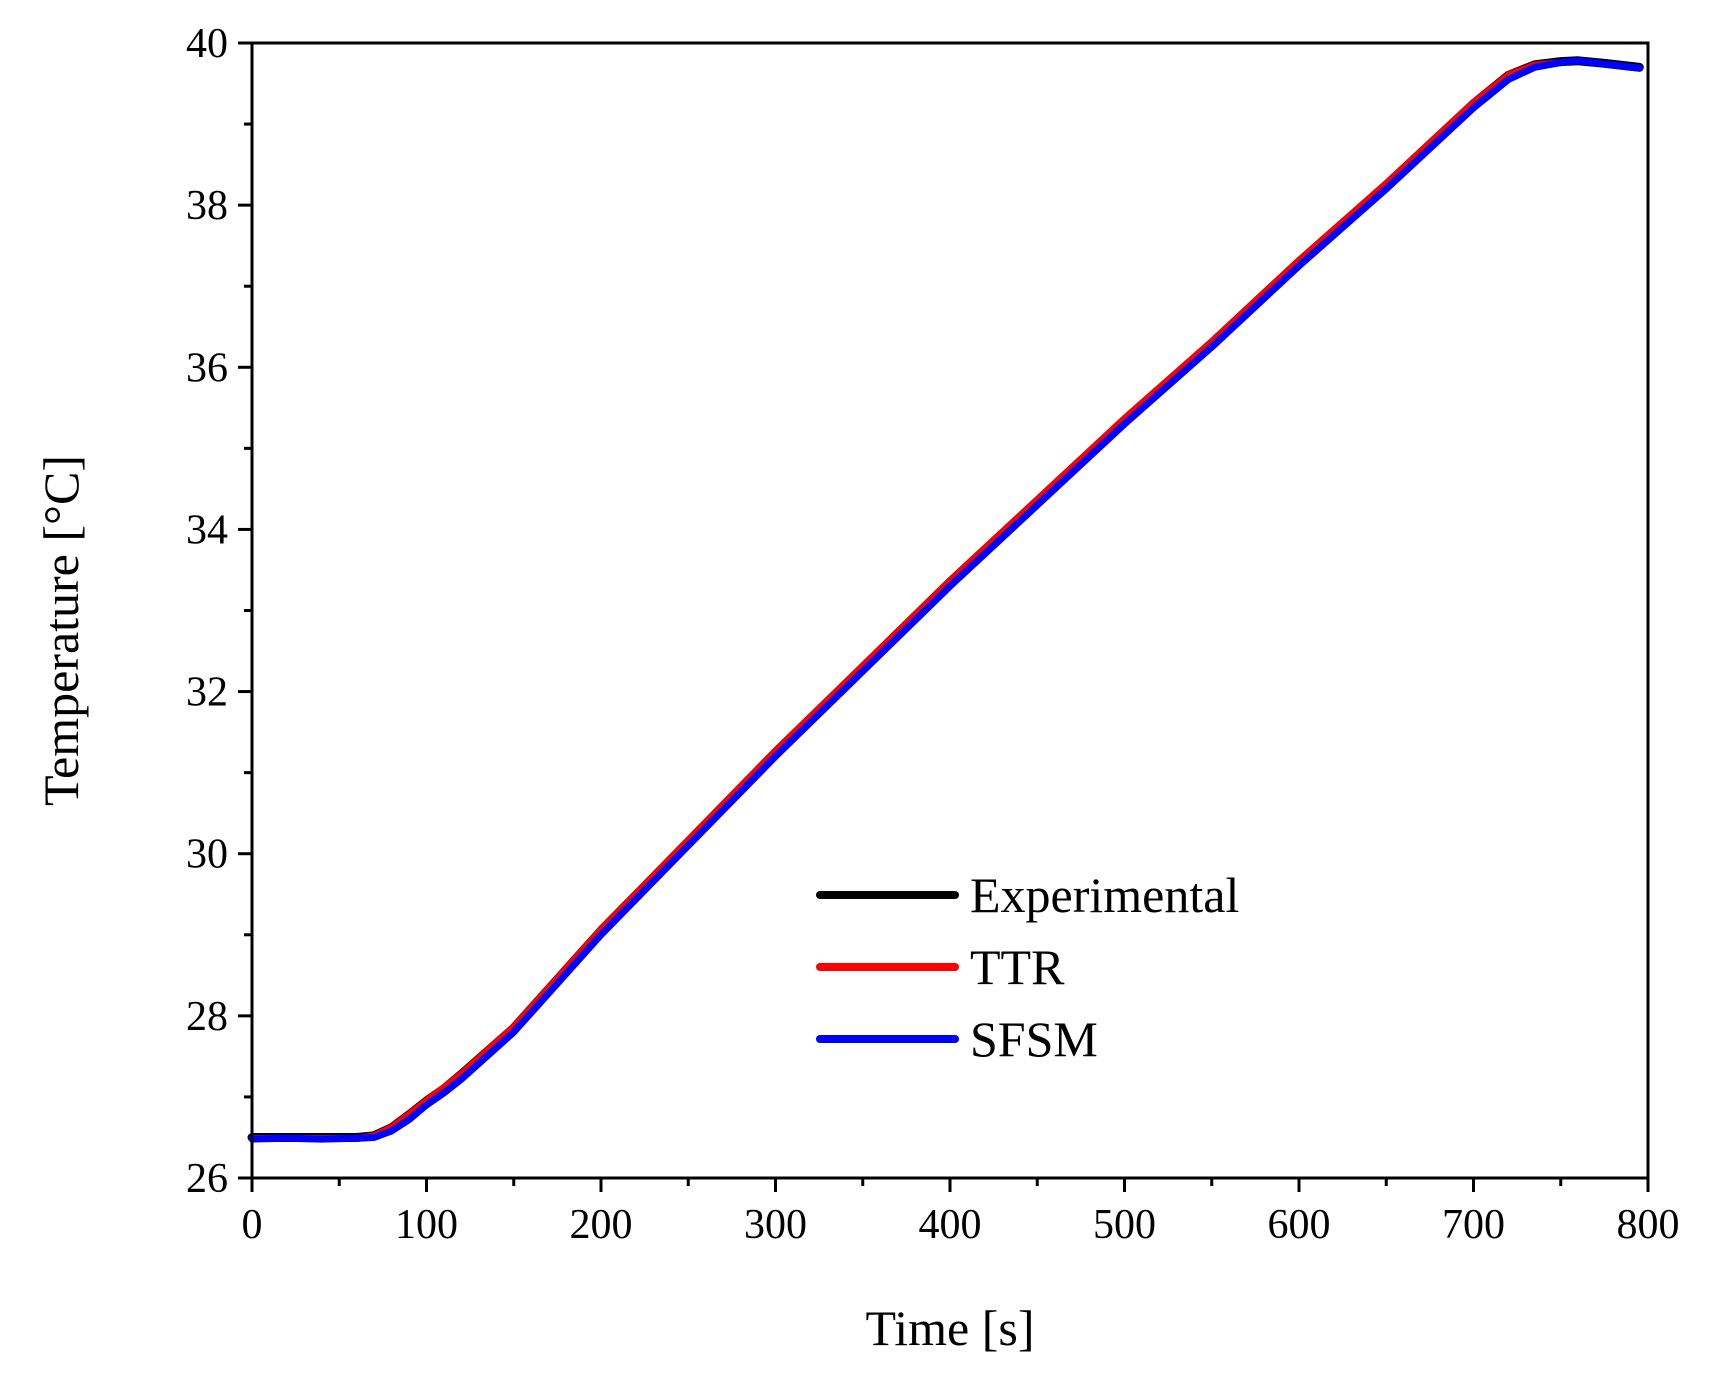 This screenshot has width=1709, height=1390. I want to click on y-tick-label: 40, so click(207, 44).